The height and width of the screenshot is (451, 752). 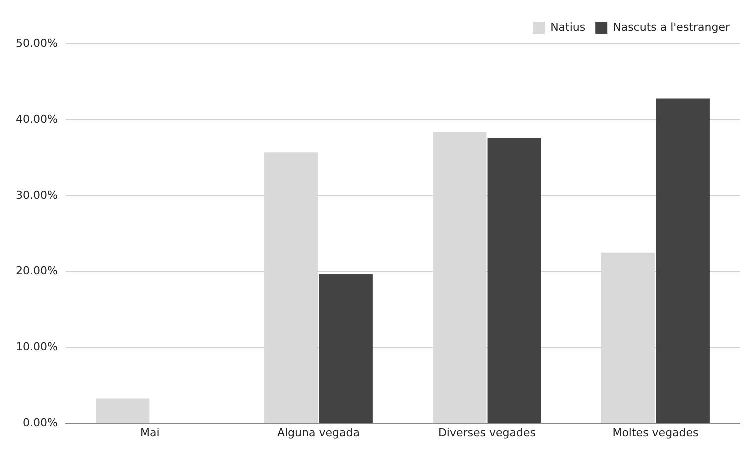 I want to click on x-tick-label: Mai, so click(x=150, y=433).